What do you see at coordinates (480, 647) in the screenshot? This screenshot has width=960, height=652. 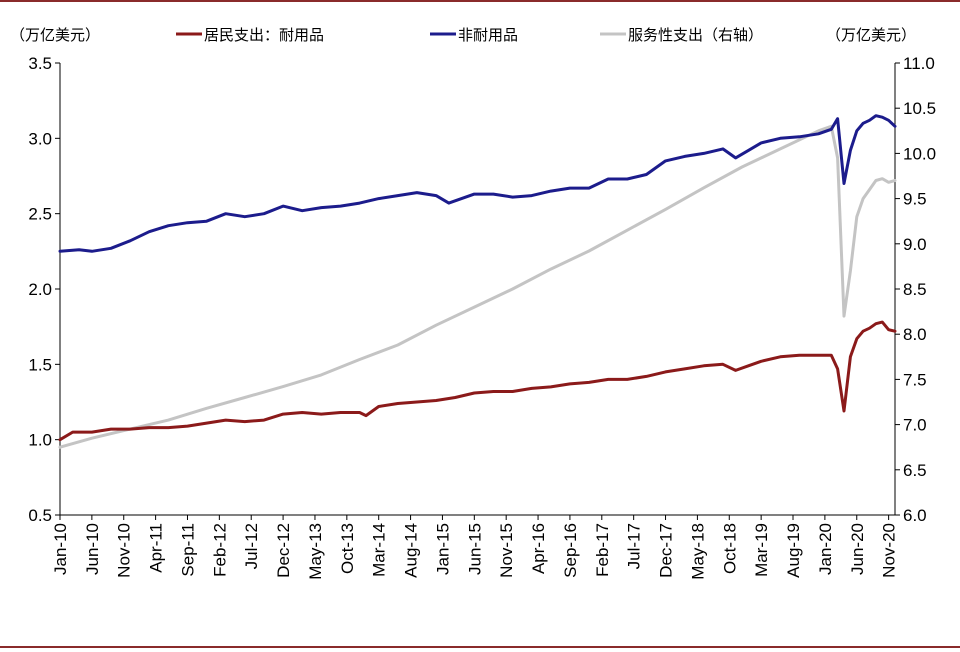 I see `bottom-border-line` at bounding box center [480, 647].